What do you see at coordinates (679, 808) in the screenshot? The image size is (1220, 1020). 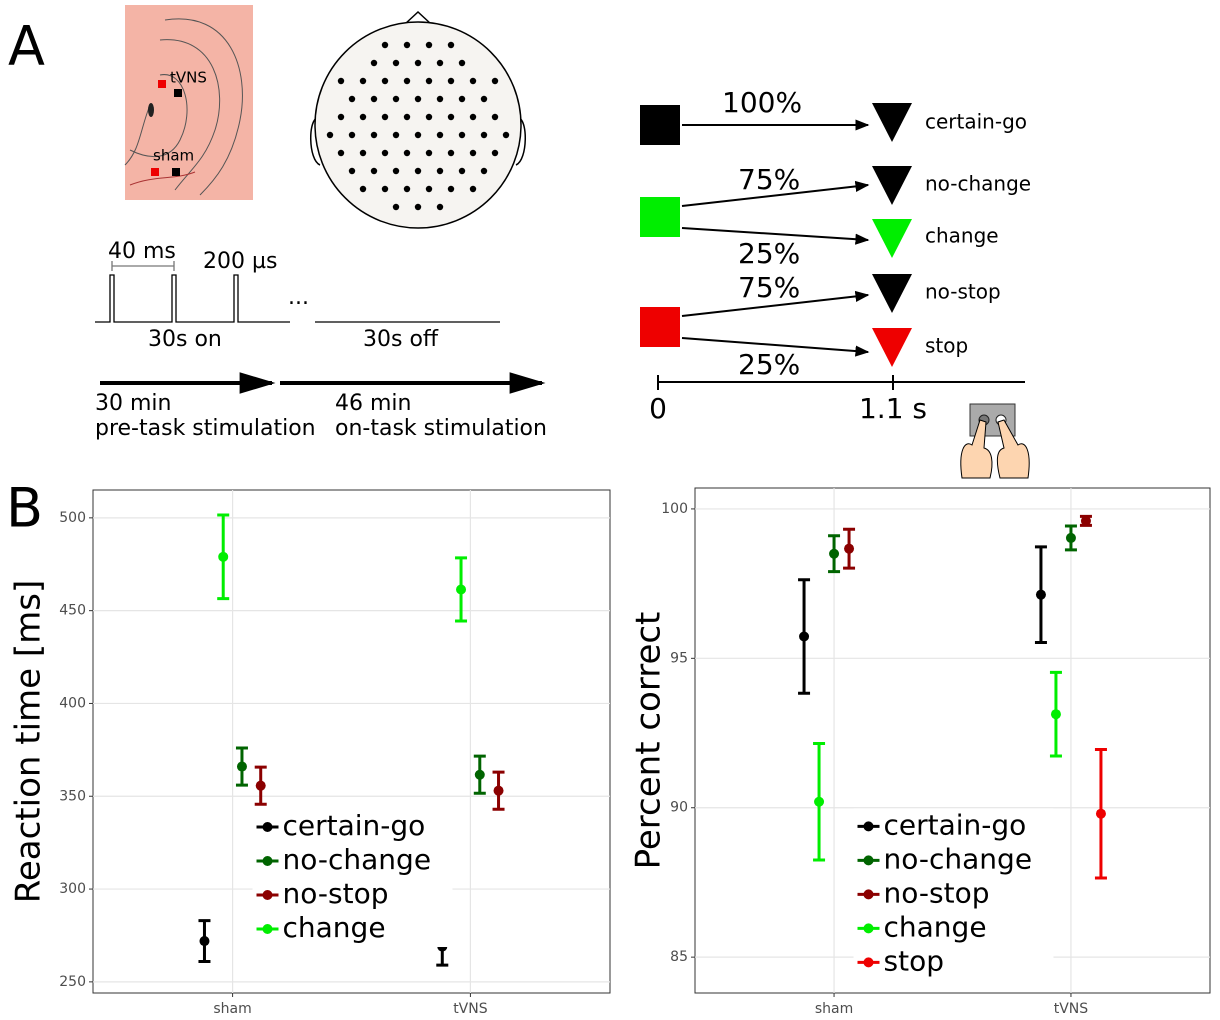 I see `y-tick-label: 90` at bounding box center [679, 808].